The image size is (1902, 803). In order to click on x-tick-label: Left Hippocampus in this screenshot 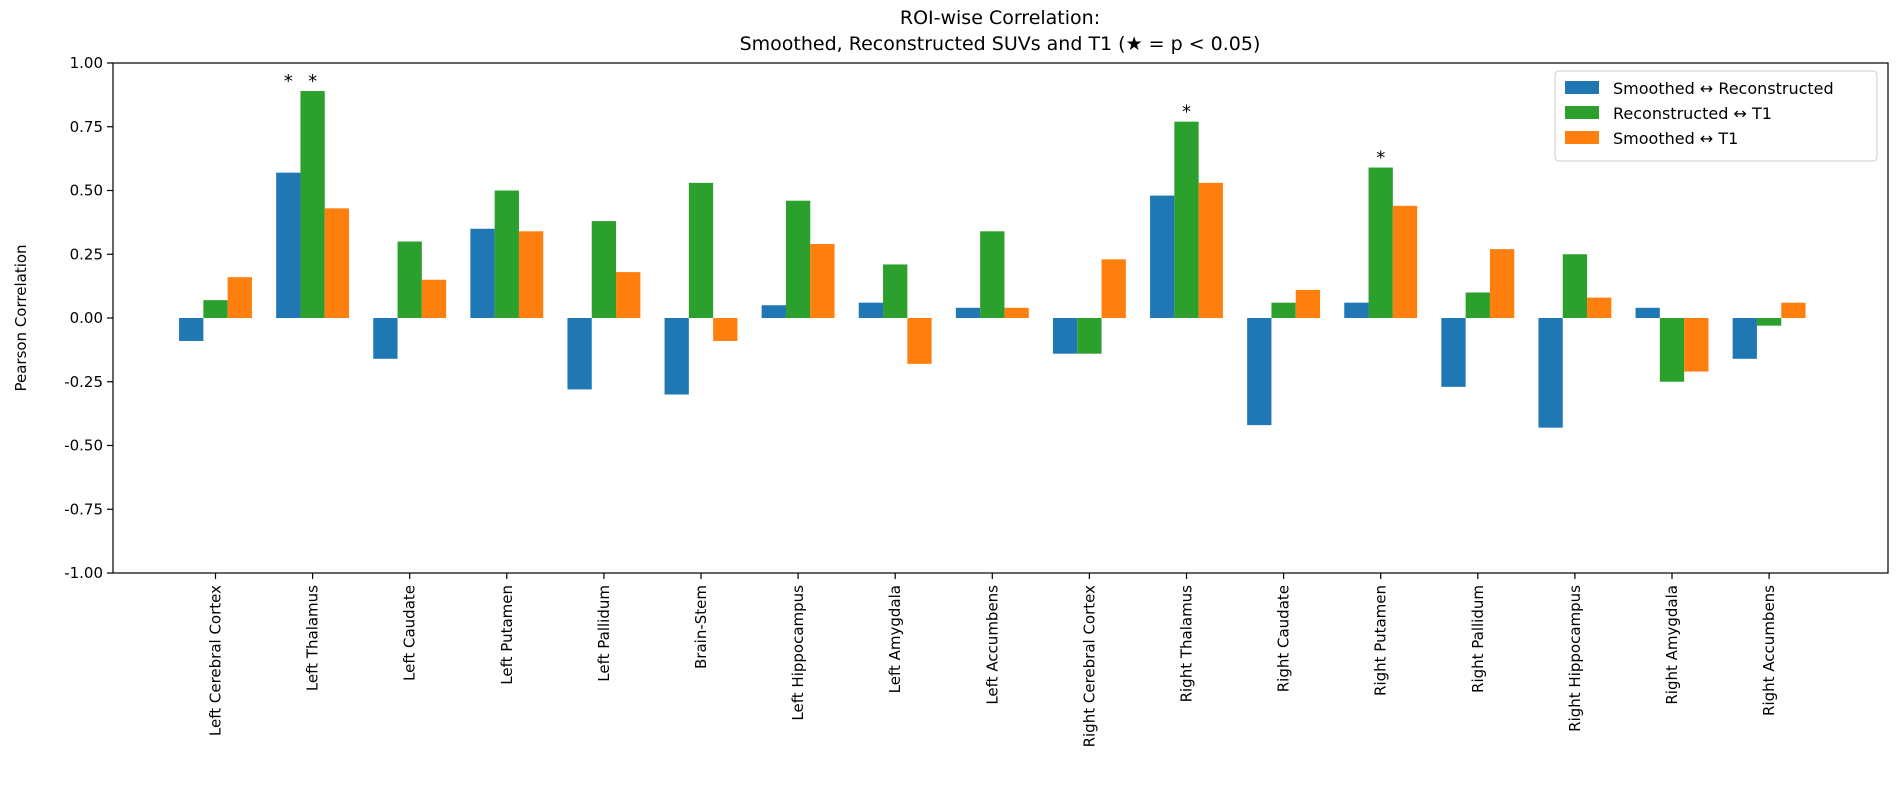, I will do `click(798, 653)`.